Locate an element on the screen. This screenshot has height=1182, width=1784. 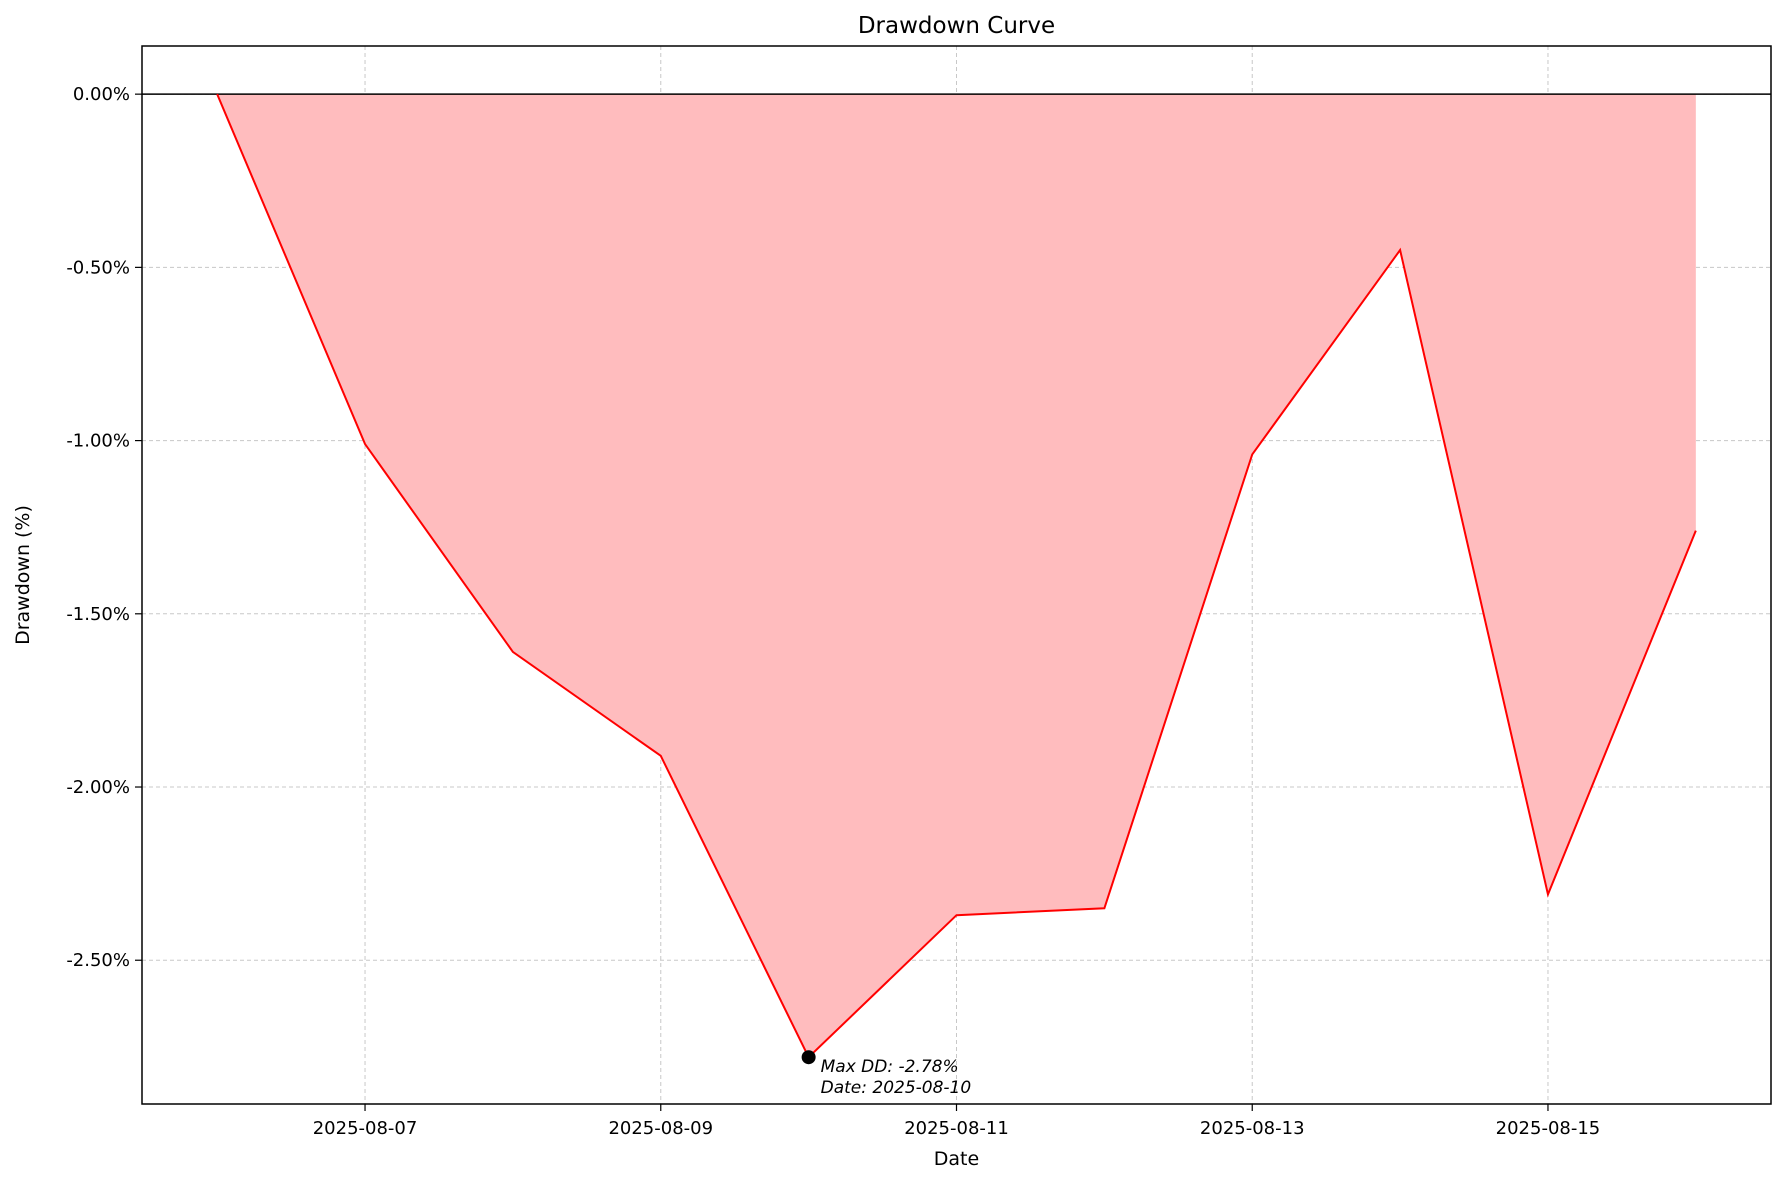
x-tick-label: 2025-08-11 is located at coordinates (956, 1128).